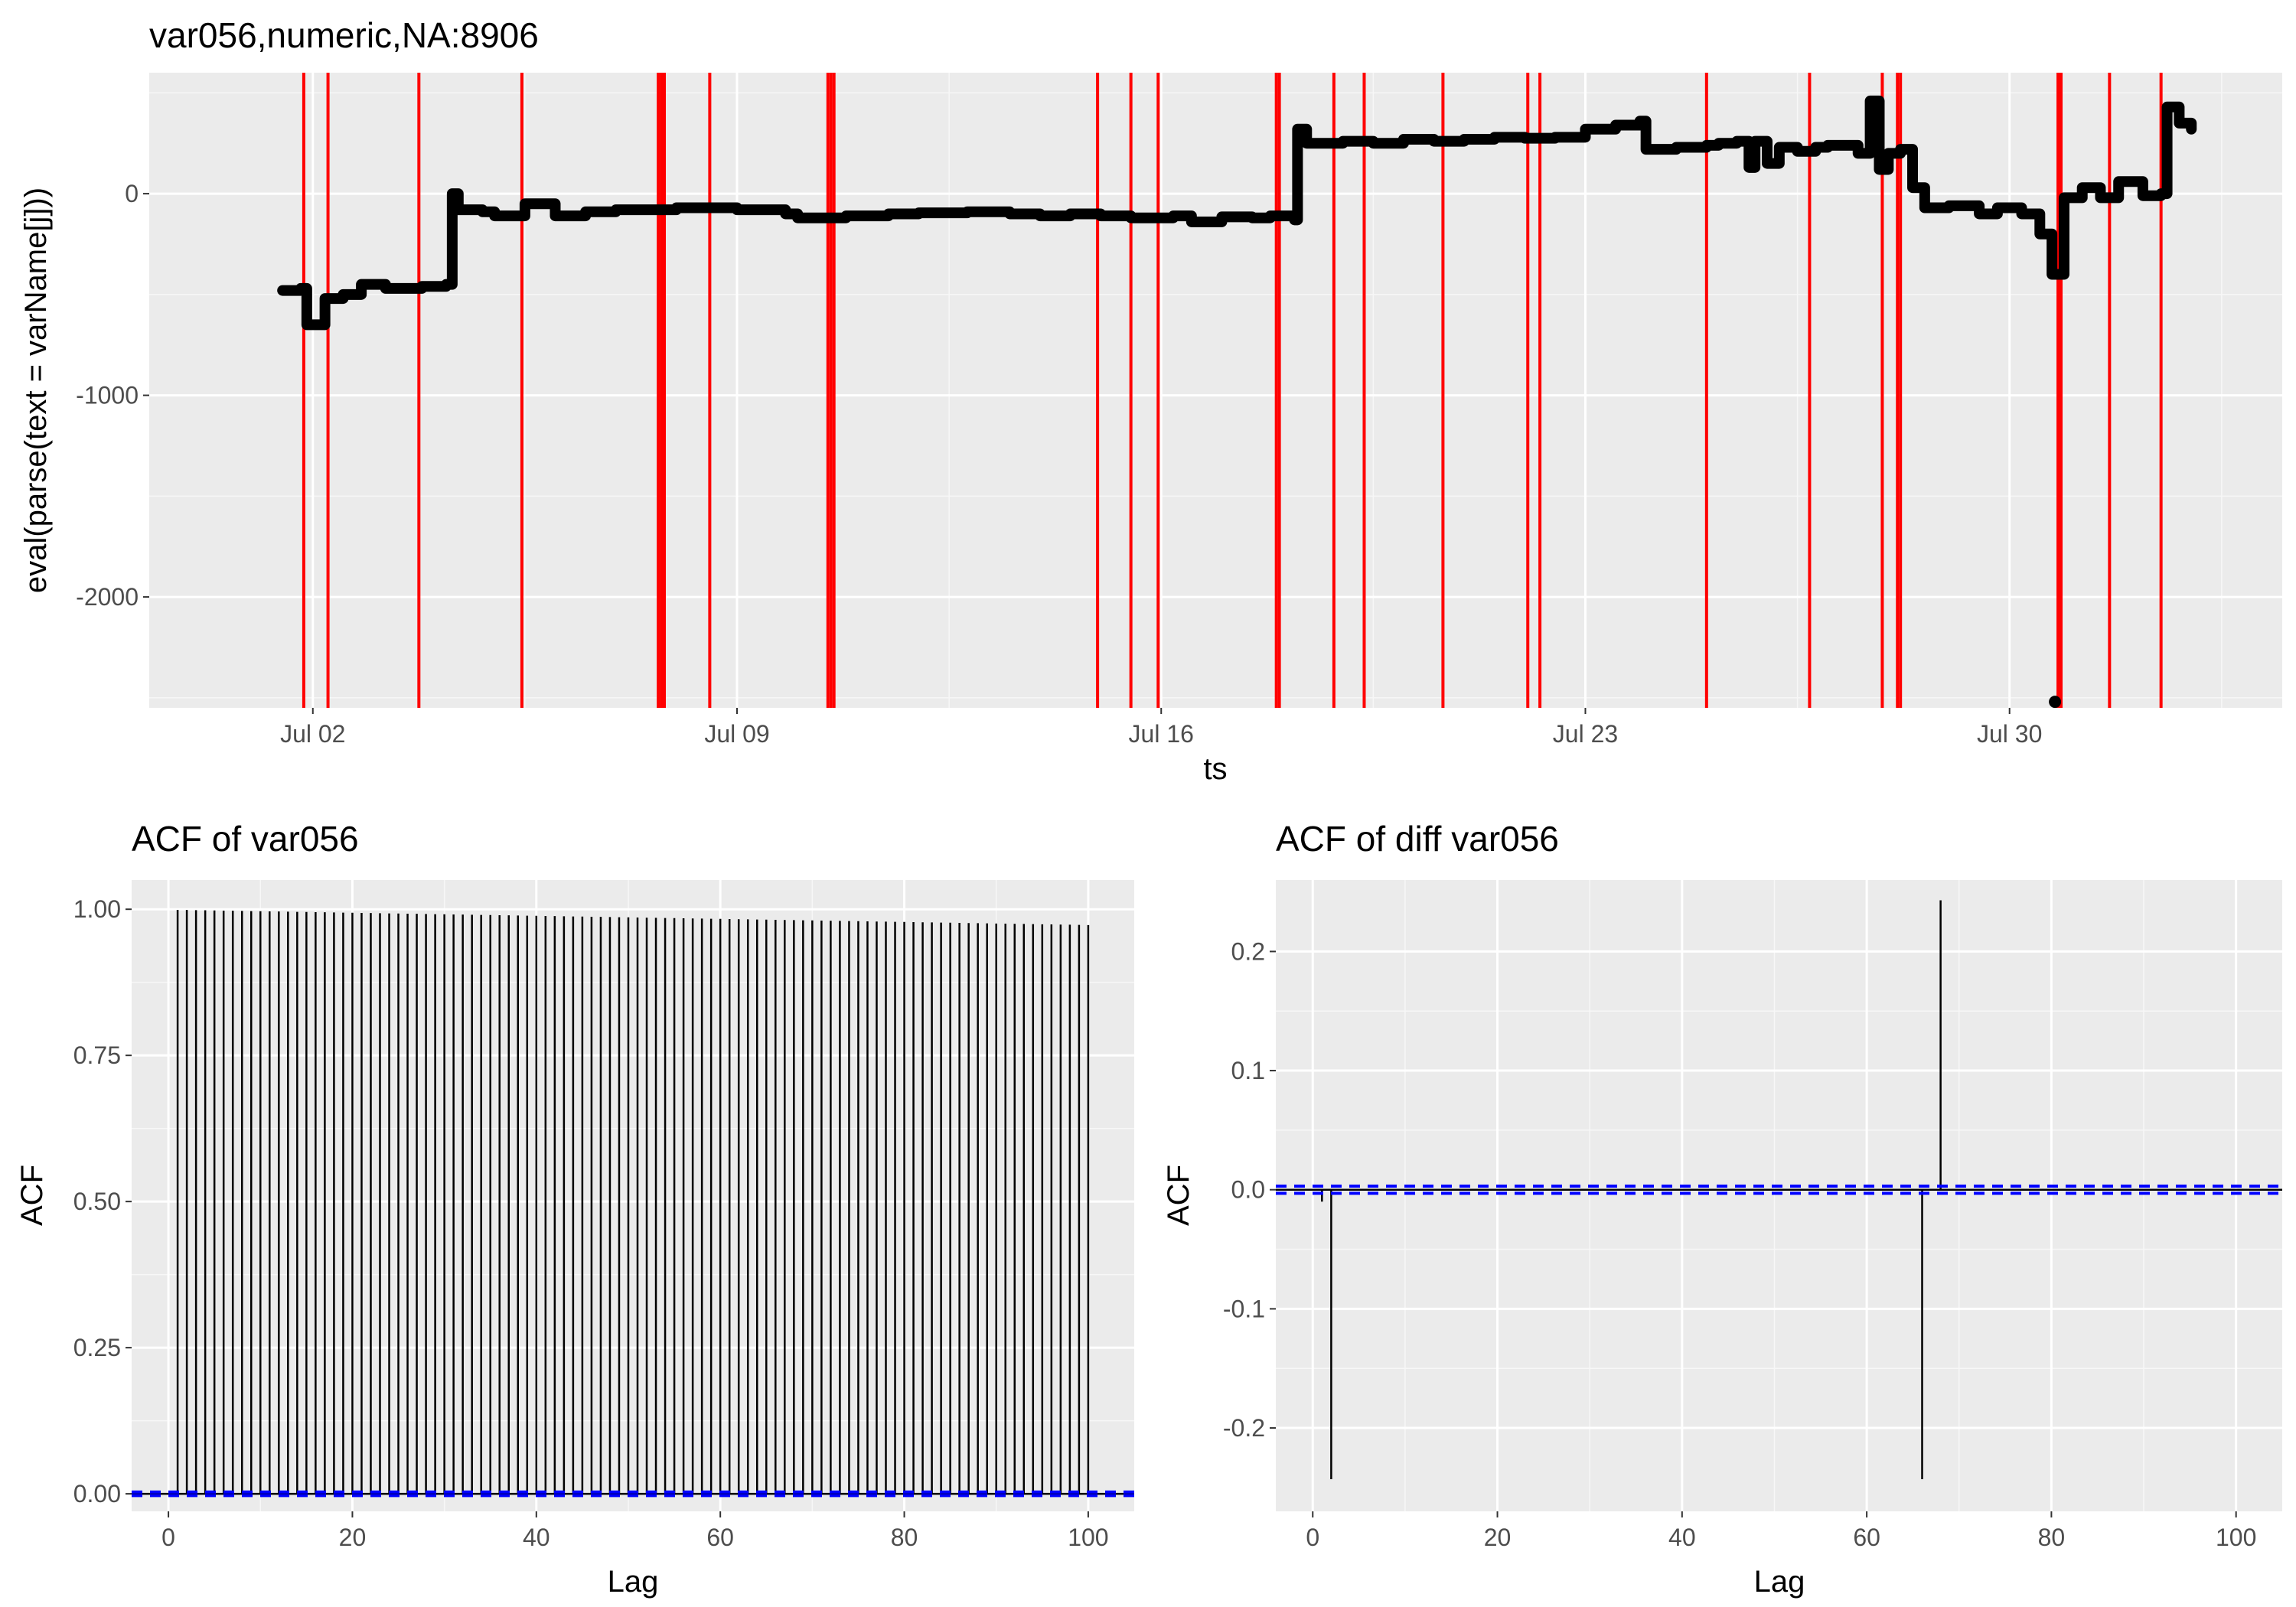 Image resolution: width=2296 pixels, height=1607 pixels. Describe the element at coordinates (633, 1202) in the screenshot. I see `acf-bars` at that location.